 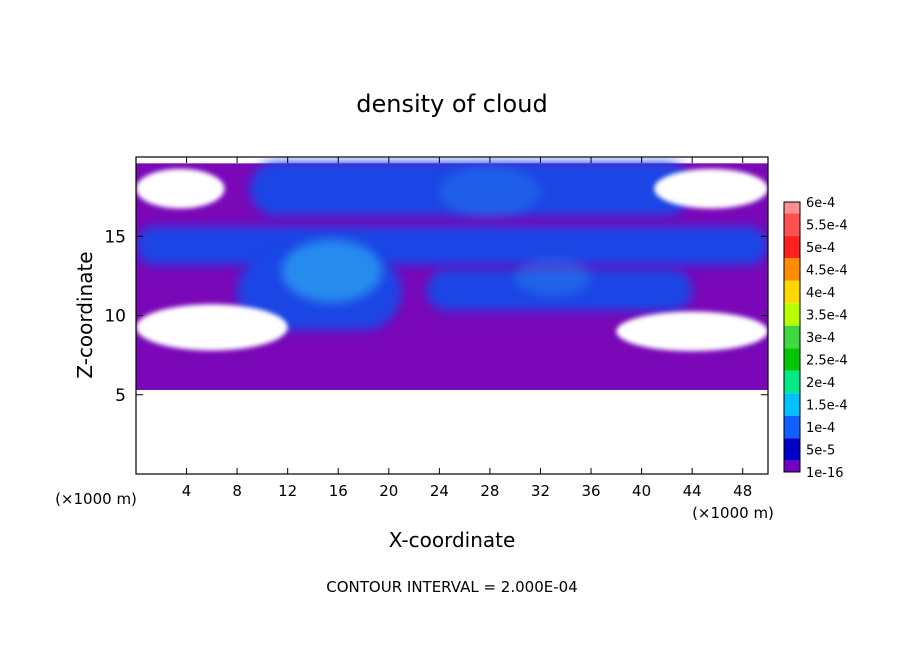 What do you see at coordinates (540, 491) in the screenshot?
I see `x-tick-label: 32` at bounding box center [540, 491].